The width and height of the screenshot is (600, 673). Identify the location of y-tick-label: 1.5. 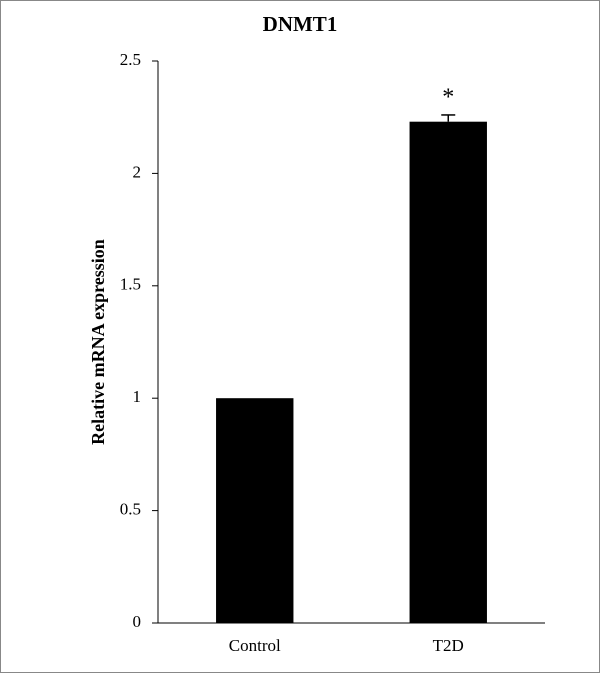
(130, 284).